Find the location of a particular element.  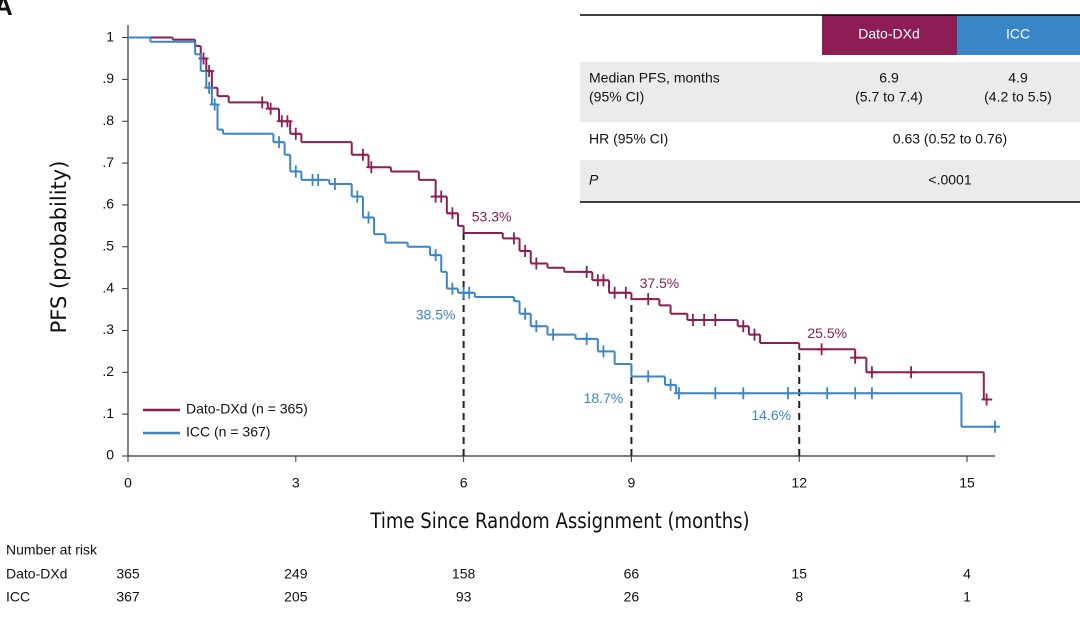

table-cell: <.0001 is located at coordinates (949, 180).